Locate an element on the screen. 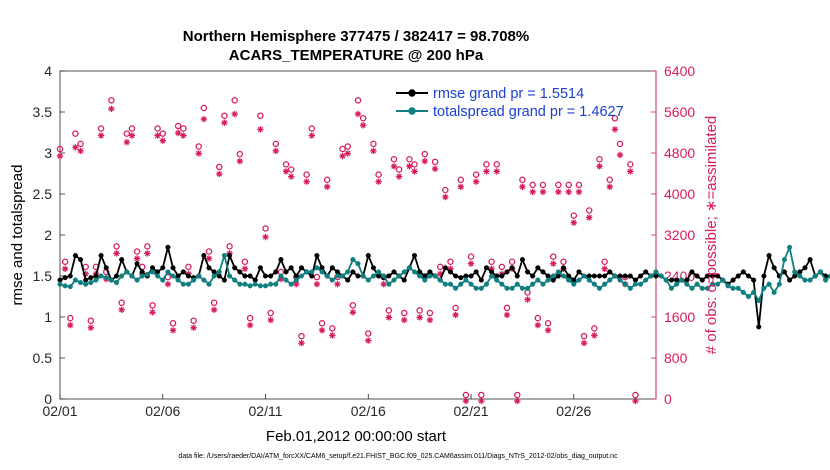 The image size is (830, 470). y-tick-label: 4 is located at coordinates (48, 71).